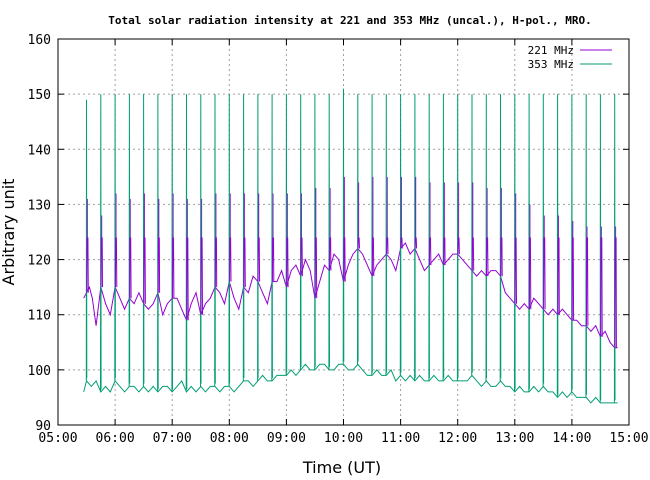 Image resolution: width=650 pixels, height=480 pixels. What do you see at coordinates (39, 95) in the screenshot?
I see `y-tick-label: 150` at bounding box center [39, 95].